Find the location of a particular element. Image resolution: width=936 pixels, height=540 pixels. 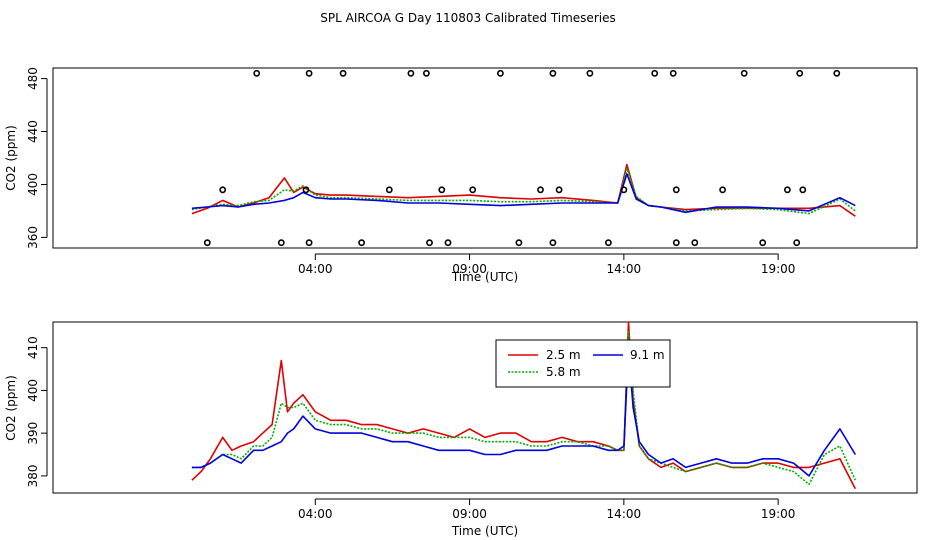

top-panel-xlabel: Time (UTC) is located at coordinates (484, 277).